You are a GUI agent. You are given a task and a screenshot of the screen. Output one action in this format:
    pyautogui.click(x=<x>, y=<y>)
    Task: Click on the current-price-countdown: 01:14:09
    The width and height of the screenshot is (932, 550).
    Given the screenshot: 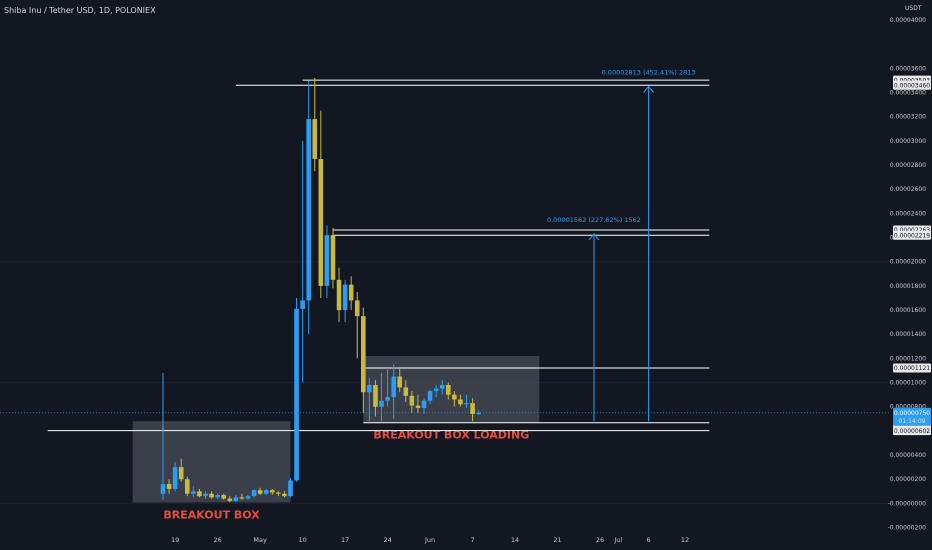 What is the action you would take?
    pyautogui.click(x=912, y=421)
    